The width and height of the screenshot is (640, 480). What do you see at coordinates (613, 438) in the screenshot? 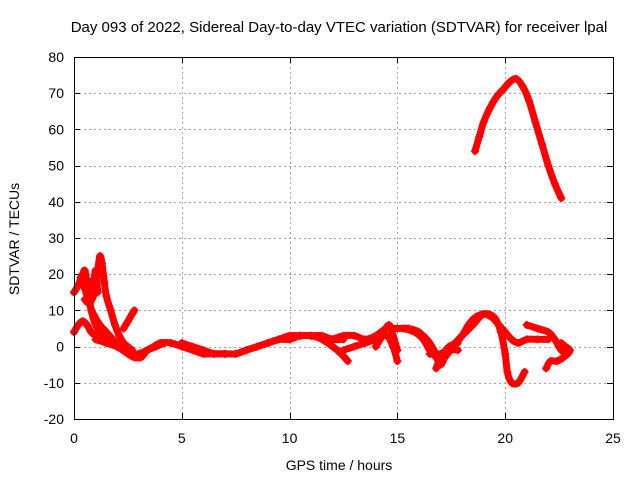
I see `x-tick-label: 25` at bounding box center [613, 438].